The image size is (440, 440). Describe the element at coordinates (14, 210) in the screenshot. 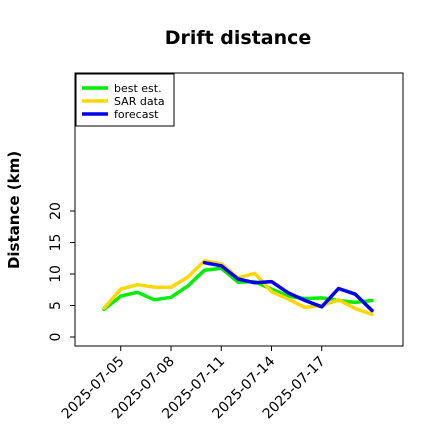

I see `y-axis-label: Distance (km)` at that location.